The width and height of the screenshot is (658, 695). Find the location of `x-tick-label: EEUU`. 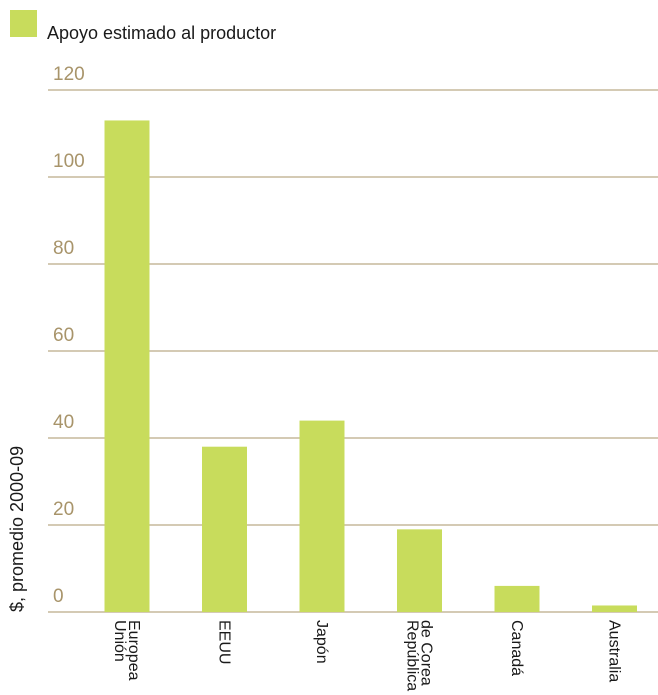

x-tick-label: EEUU is located at coordinates (224, 642).